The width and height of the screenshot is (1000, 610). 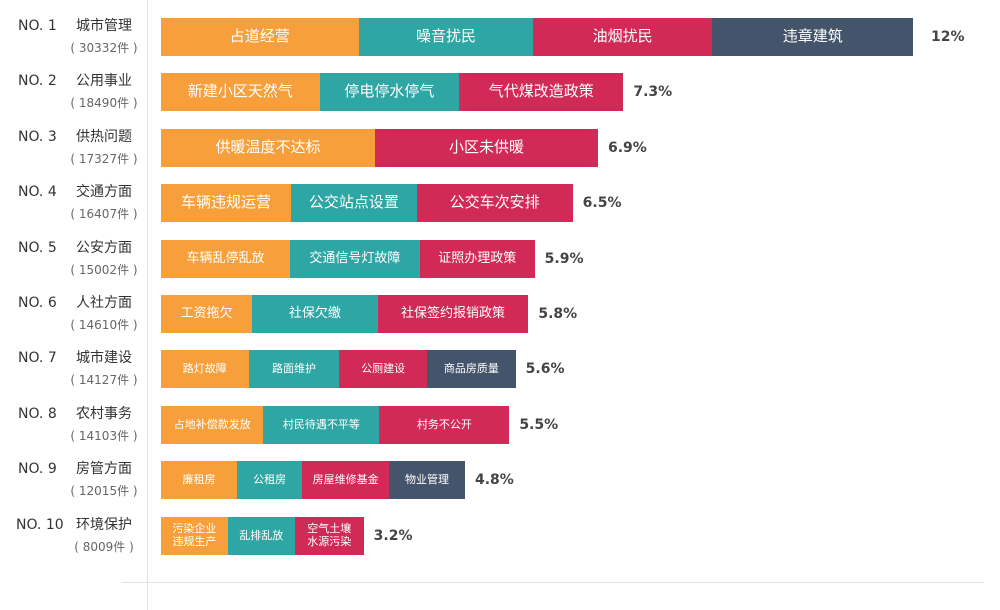 What do you see at coordinates (37, 26) in the screenshot?
I see `rank-label: NO. 1` at bounding box center [37, 26].